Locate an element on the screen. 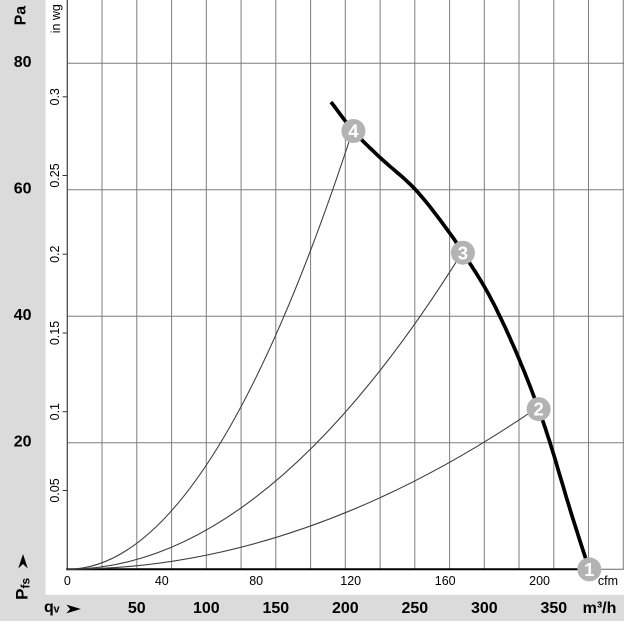  svg-text: 300 is located at coordinates (484, 608).